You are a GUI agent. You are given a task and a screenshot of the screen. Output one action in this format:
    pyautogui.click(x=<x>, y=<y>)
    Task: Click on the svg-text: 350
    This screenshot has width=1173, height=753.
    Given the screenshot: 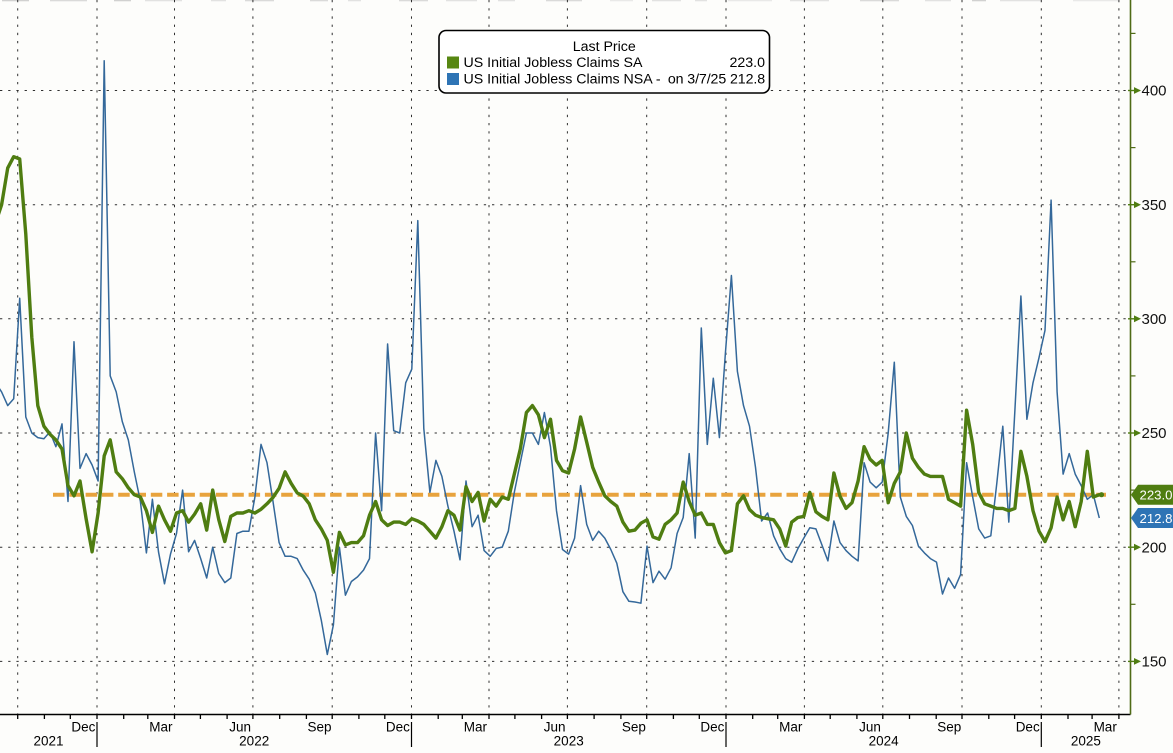 What is the action you would take?
    pyautogui.click(x=1154, y=205)
    